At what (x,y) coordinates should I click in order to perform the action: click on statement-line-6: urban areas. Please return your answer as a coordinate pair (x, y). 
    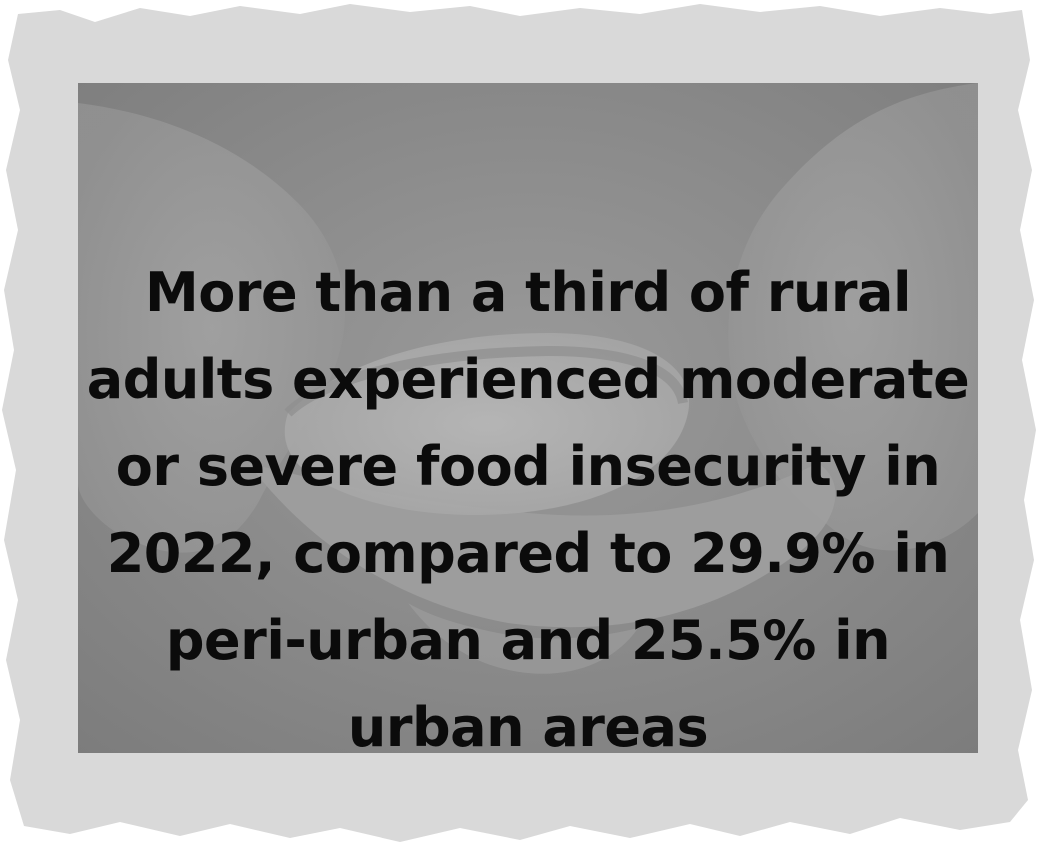
    Looking at the image, I should click on (528, 724).